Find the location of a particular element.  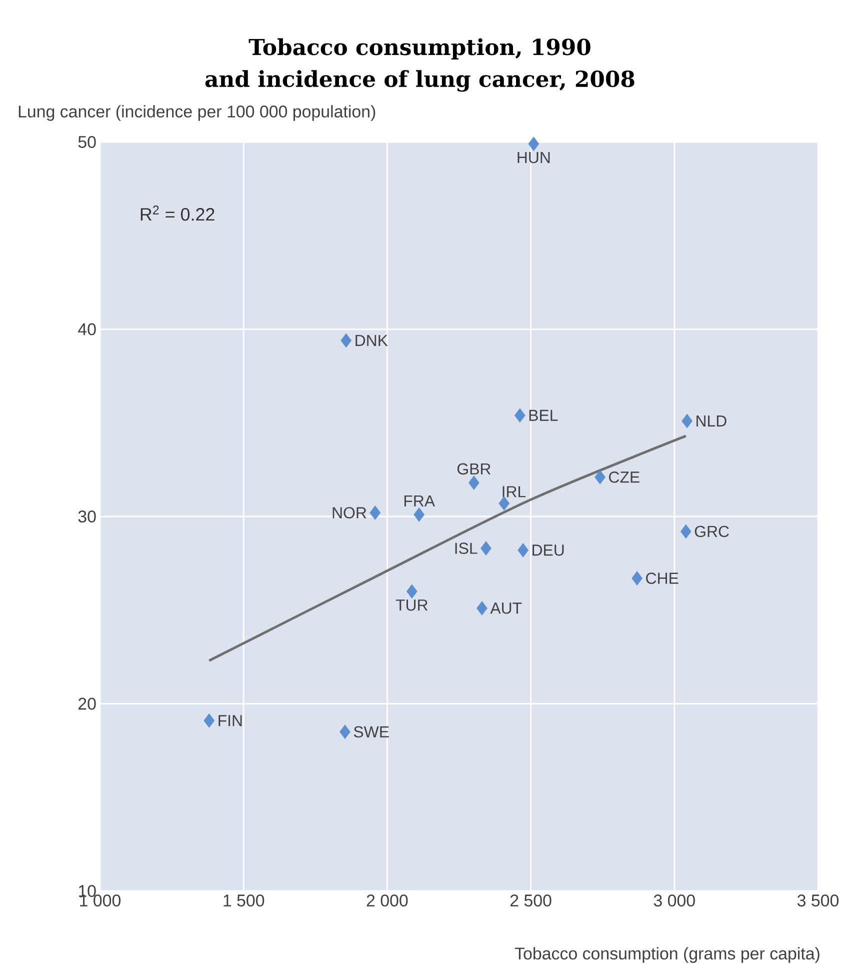

annotation: SWE is located at coordinates (372, 732).